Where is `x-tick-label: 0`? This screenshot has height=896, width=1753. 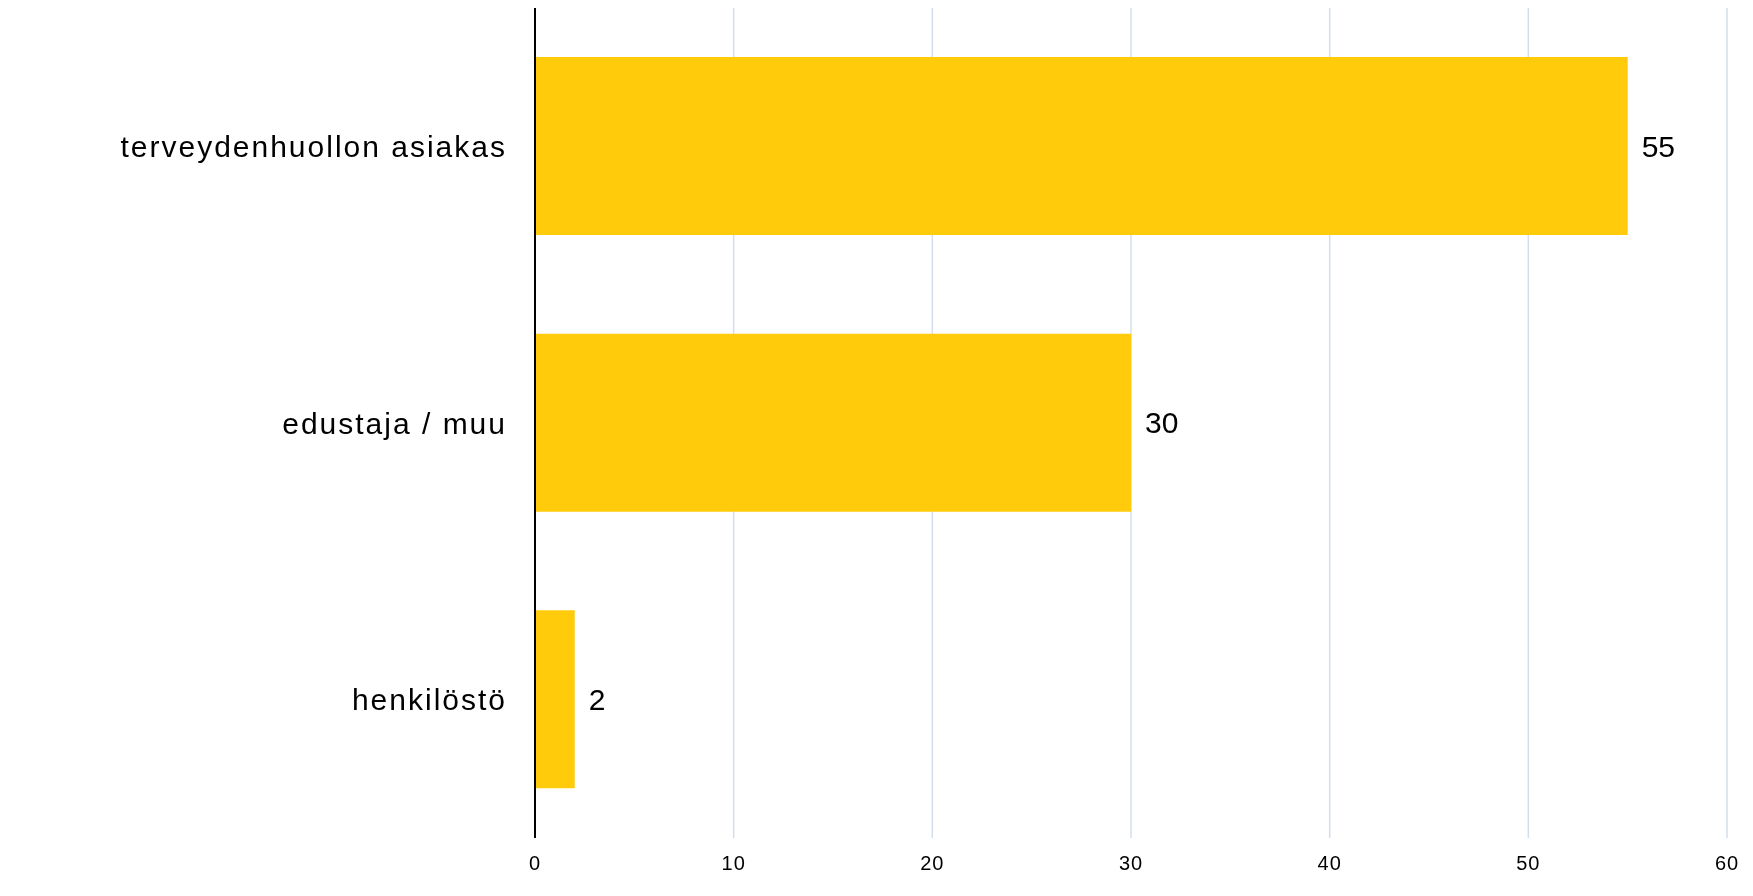
x-tick-label: 0 is located at coordinates (535, 863).